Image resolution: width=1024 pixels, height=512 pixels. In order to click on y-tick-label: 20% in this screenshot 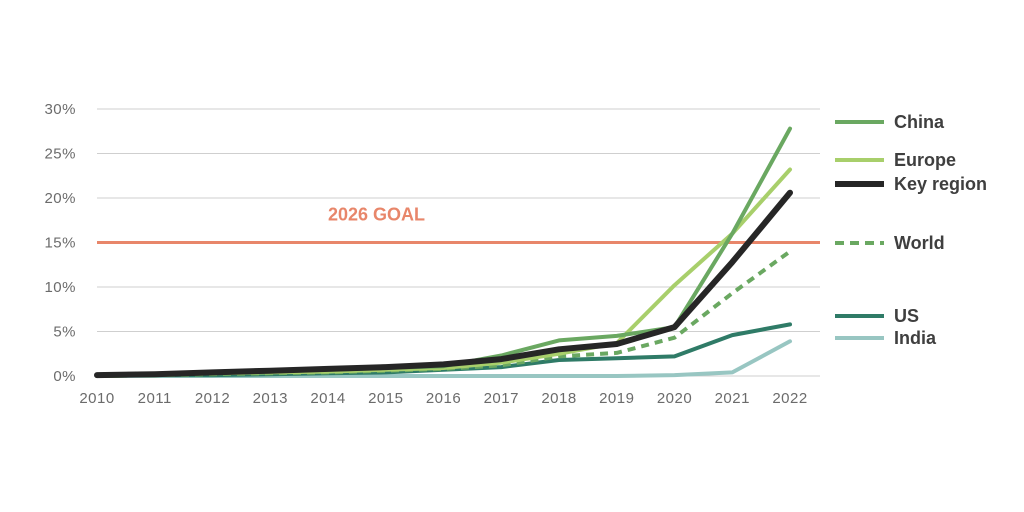, I will do `click(60, 198)`.